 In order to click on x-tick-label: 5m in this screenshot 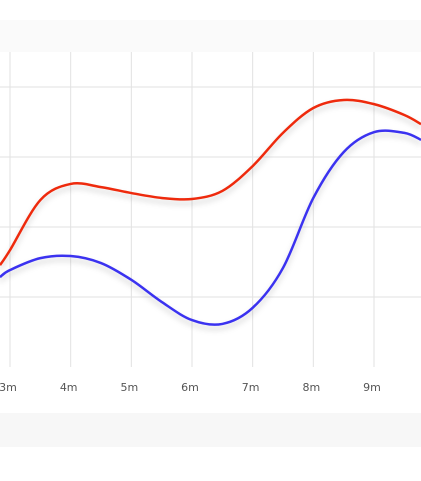, I will do `click(129, 387)`.